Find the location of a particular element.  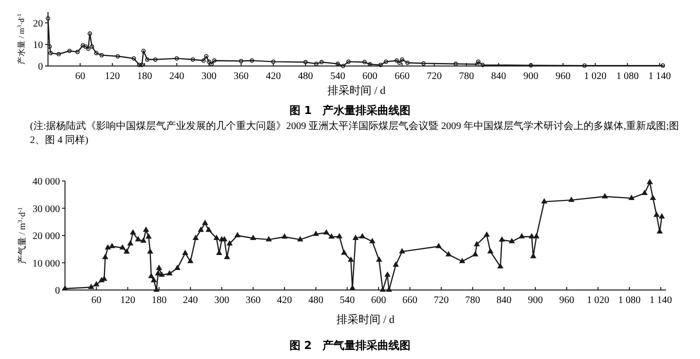

text: 图 2 产气量排采曲线图 is located at coordinates (350, 345).